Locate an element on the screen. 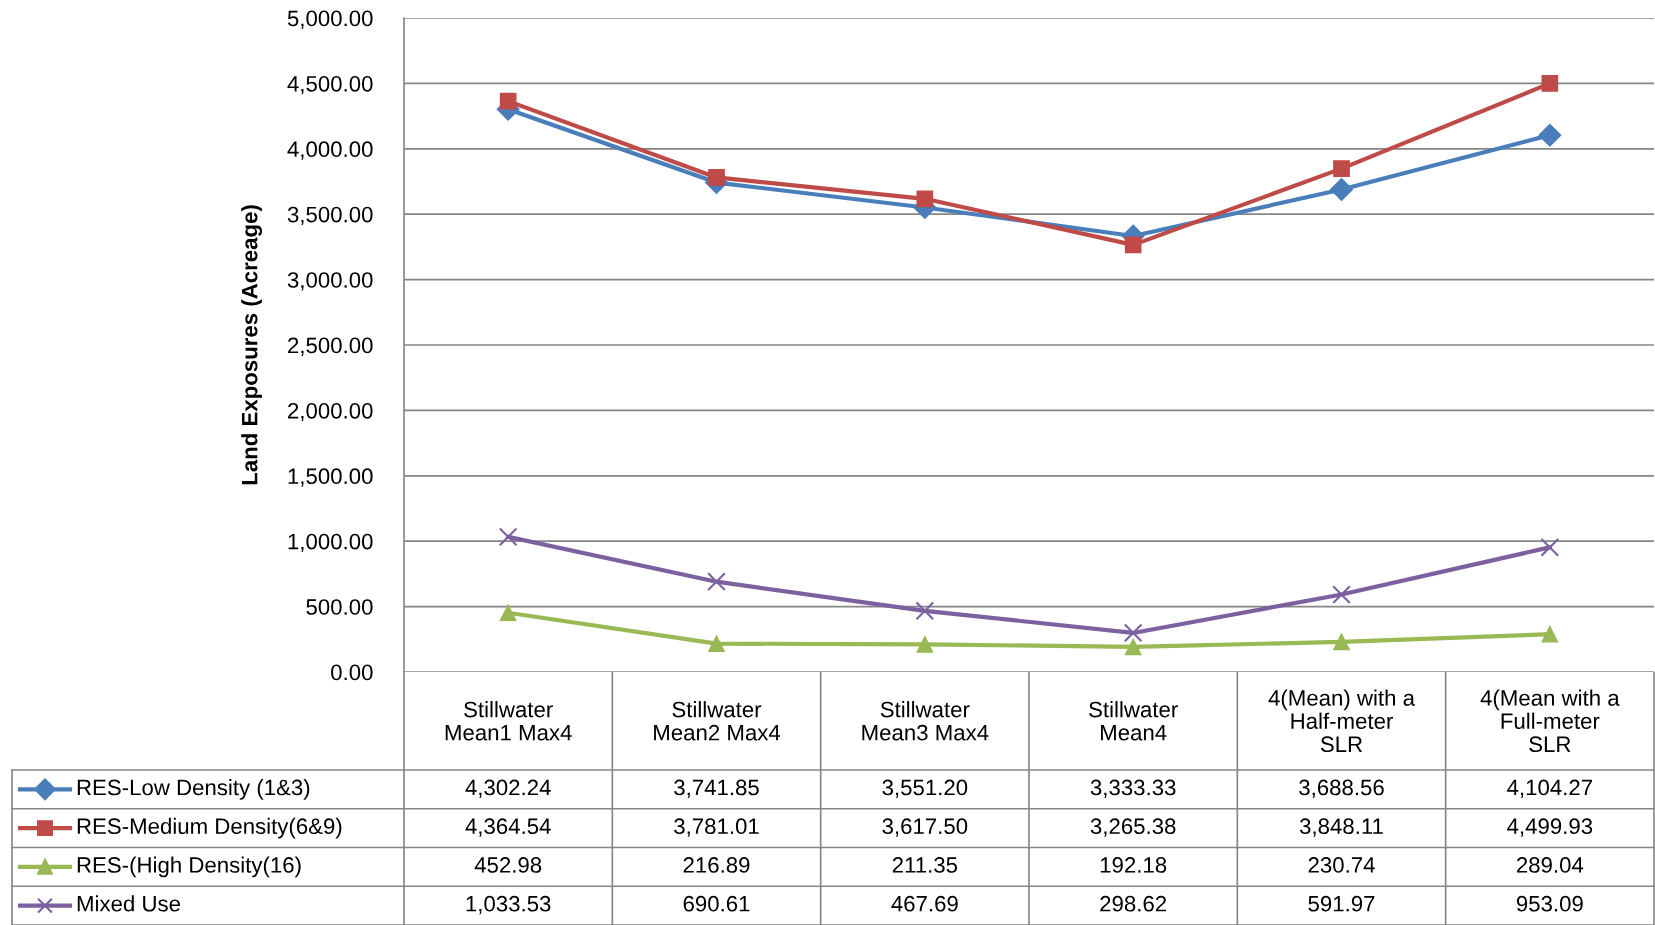 Image resolution: width=1655 pixels, height=925 pixels. data-label: 1,033.53 is located at coordinates (508, 905).